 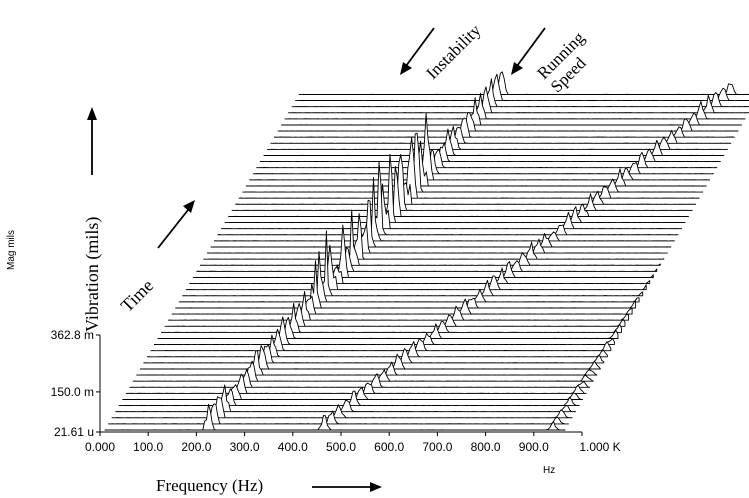 What do you see at coordinates (347, 487) in the screenshot?
I see `x-axis-arrow` at bounding box center [347, 487].